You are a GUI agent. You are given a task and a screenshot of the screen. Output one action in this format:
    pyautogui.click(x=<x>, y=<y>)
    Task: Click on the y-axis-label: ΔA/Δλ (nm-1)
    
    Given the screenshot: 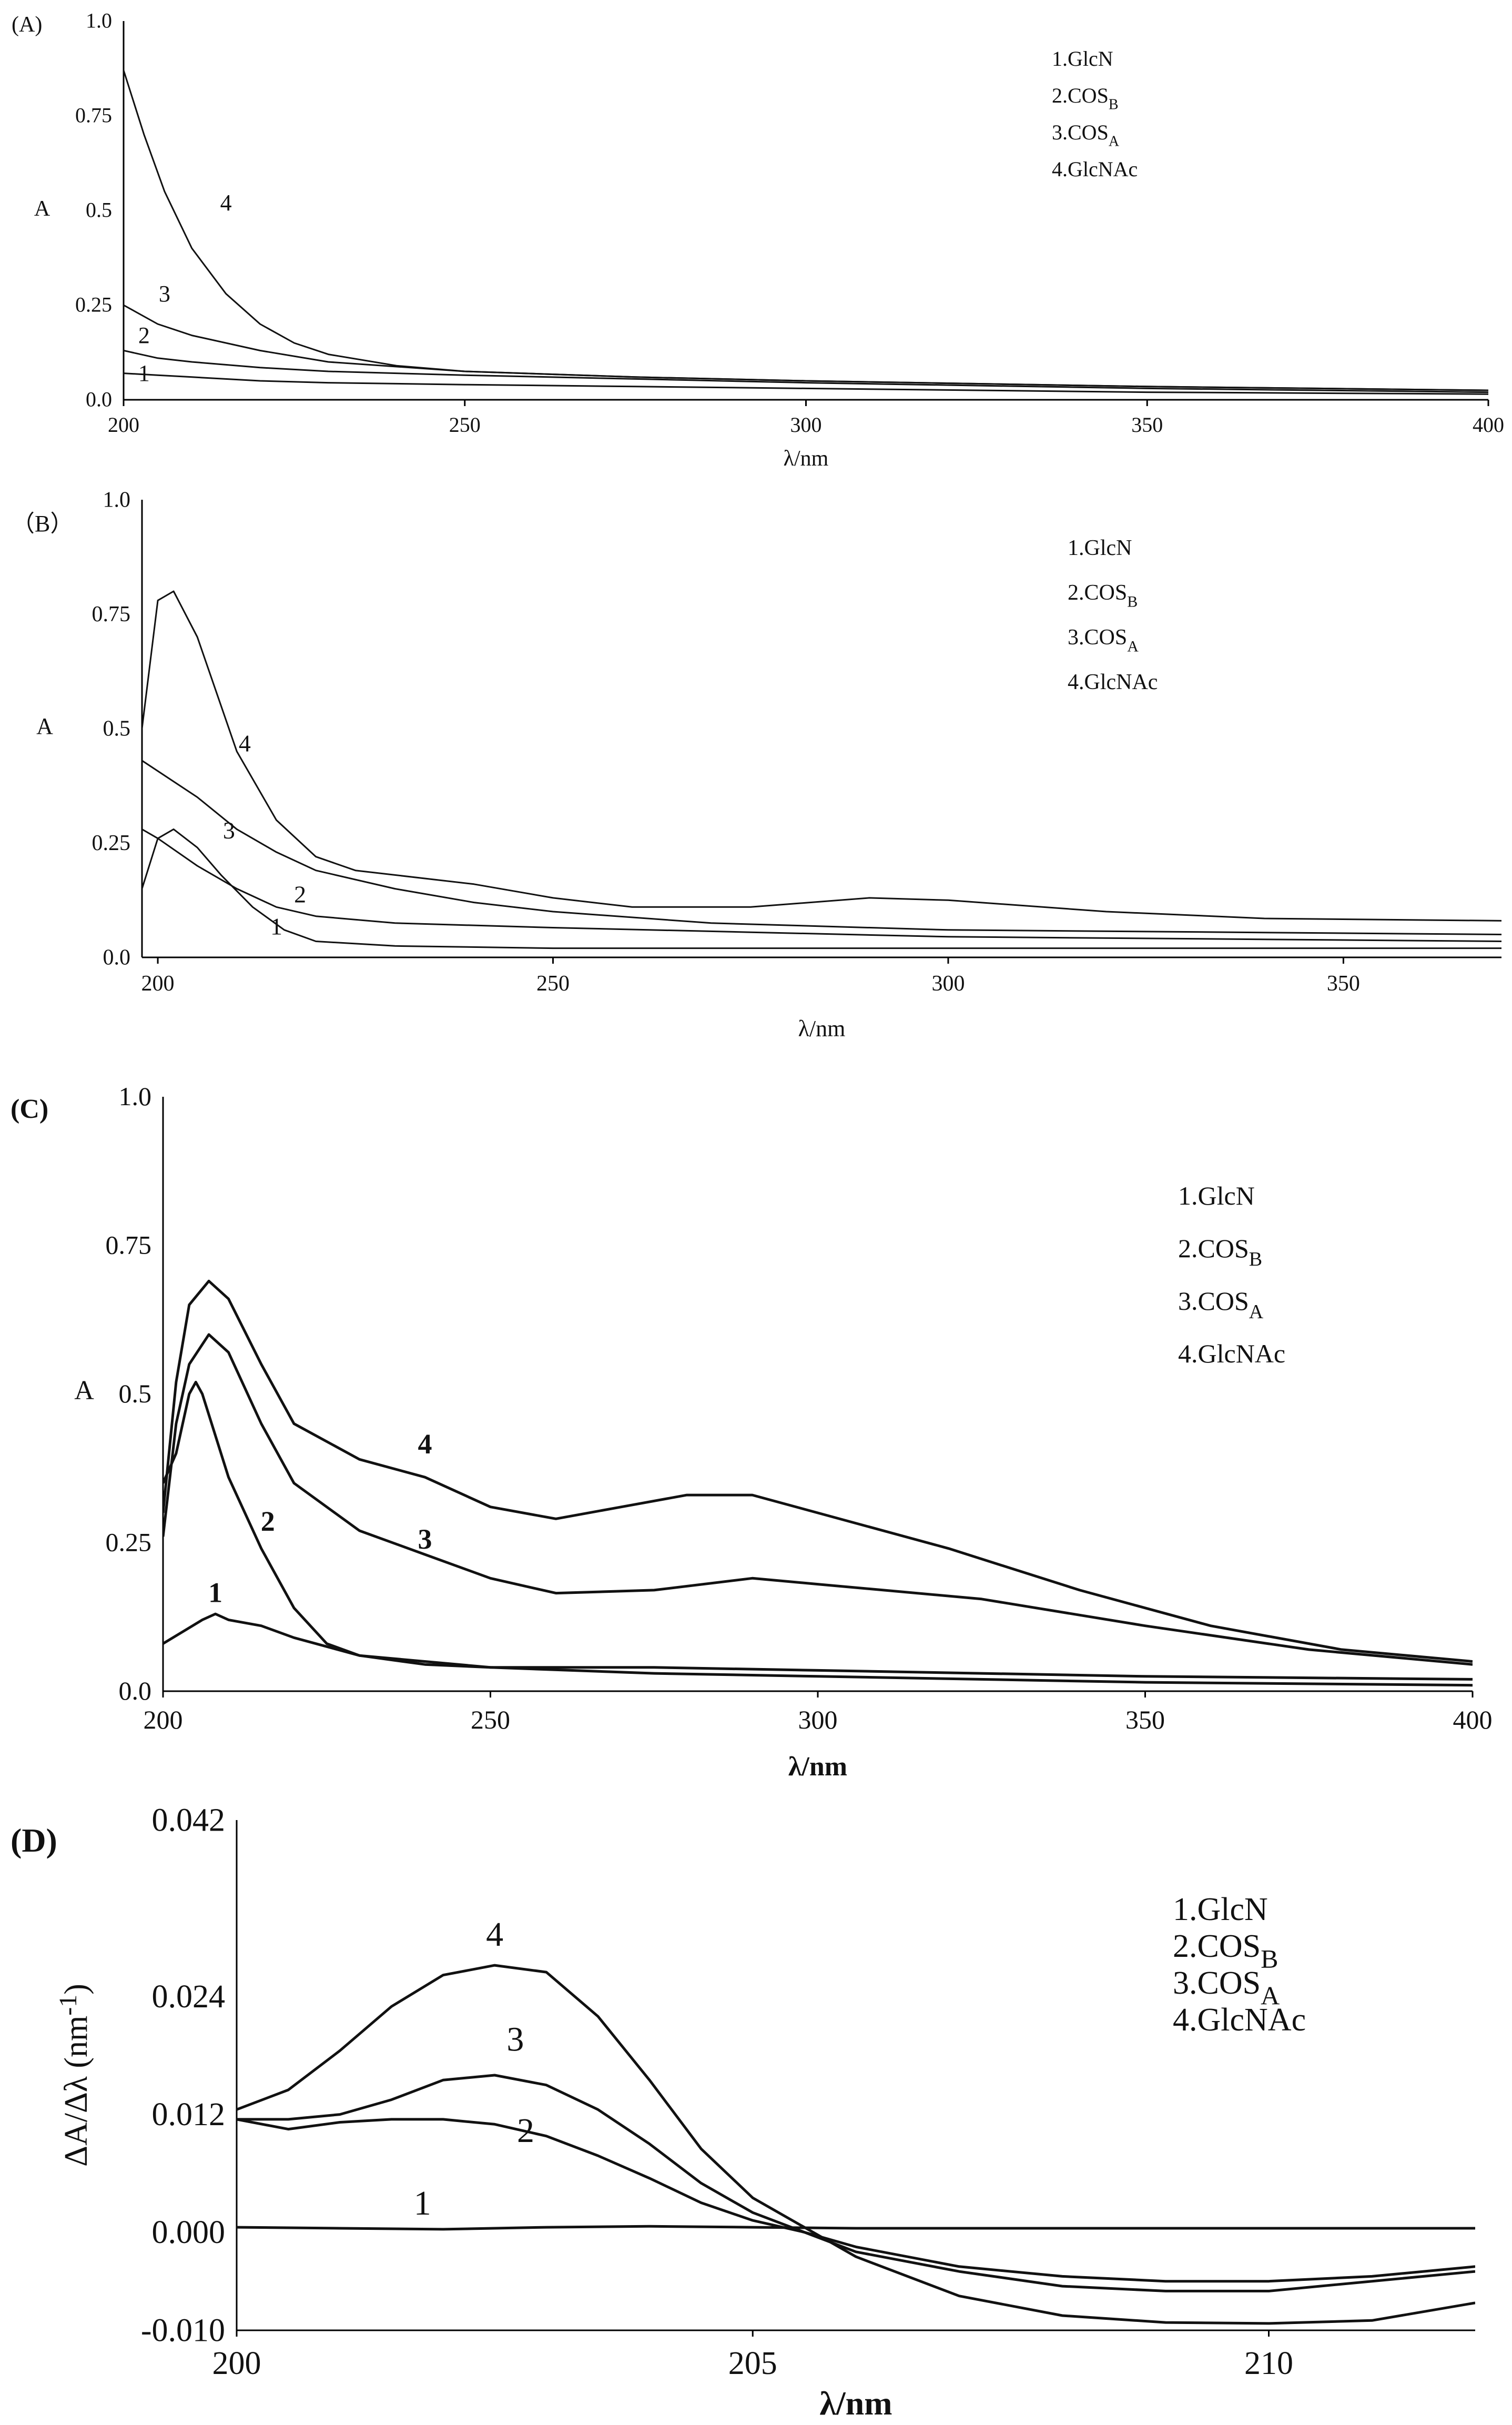 What is the action you would take?
    pyautogui.click(x=74, y=2075)
    